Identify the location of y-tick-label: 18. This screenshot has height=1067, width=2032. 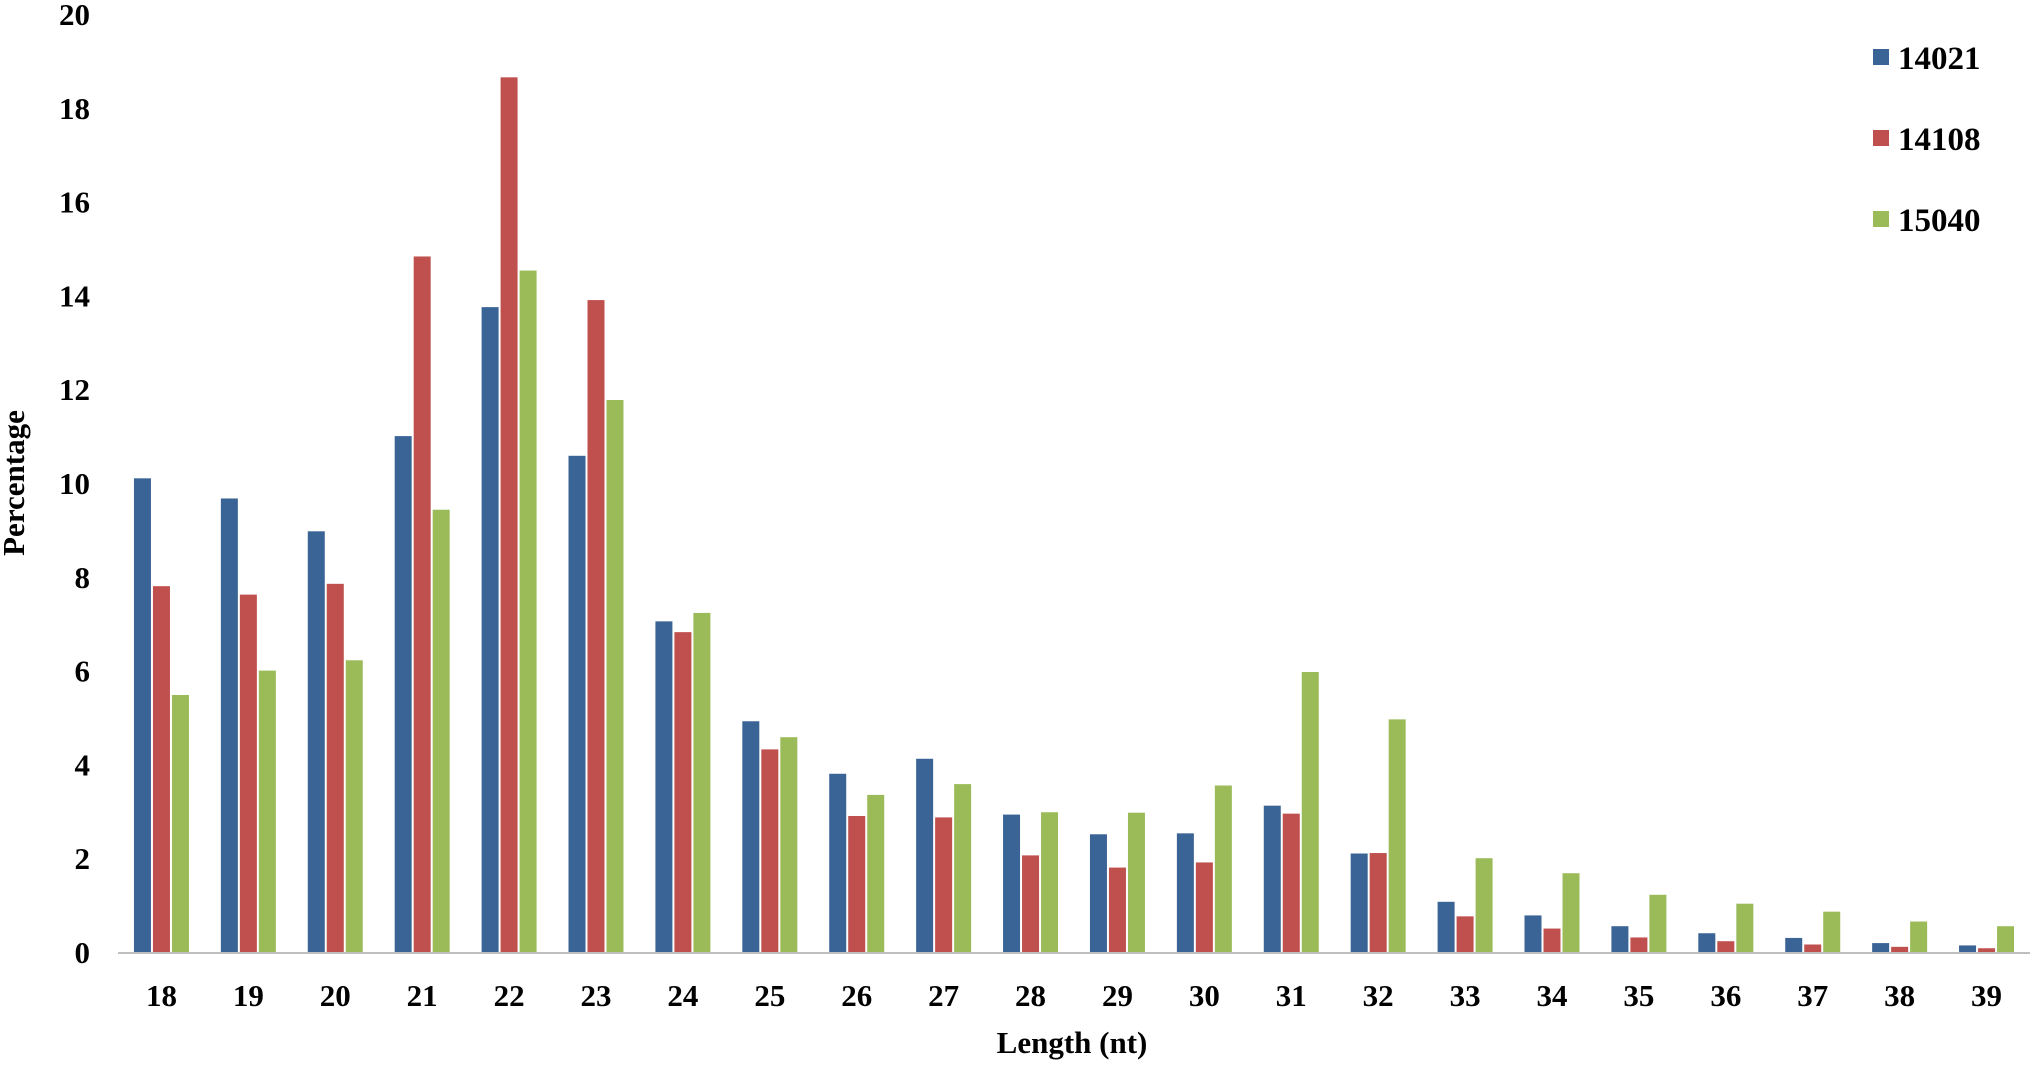
(74, 108).